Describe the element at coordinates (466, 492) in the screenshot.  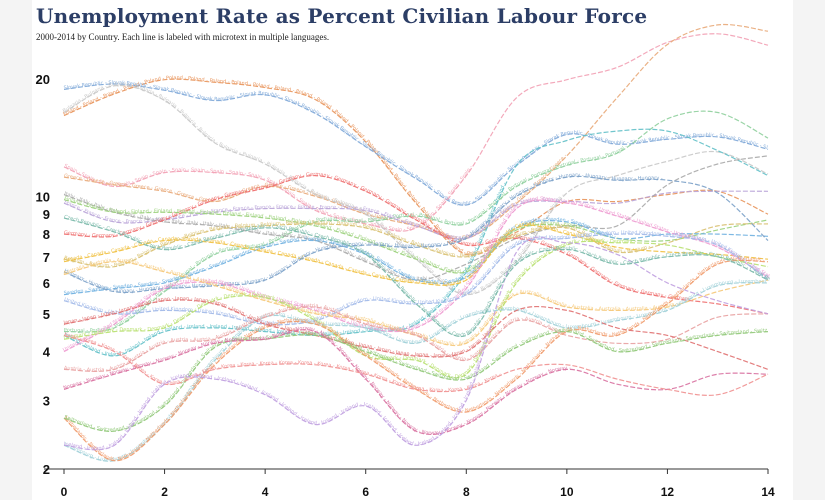
I see `x-tick-label: 8` at that location.